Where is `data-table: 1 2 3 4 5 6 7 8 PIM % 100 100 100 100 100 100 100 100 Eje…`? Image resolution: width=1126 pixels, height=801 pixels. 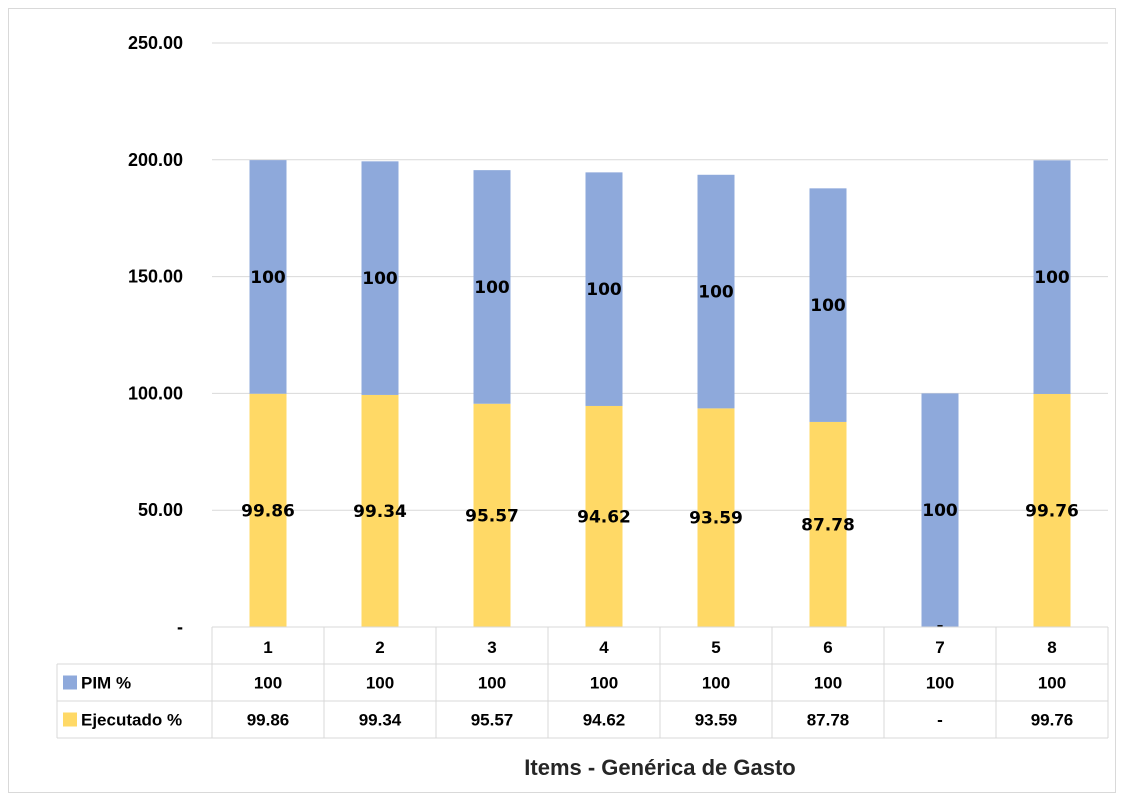 data-table: 1 2 3 4 5 6 7 8 PIM % 100 100 100 100 100 100 100 100 Eje… is located at coordinates (582, 682).